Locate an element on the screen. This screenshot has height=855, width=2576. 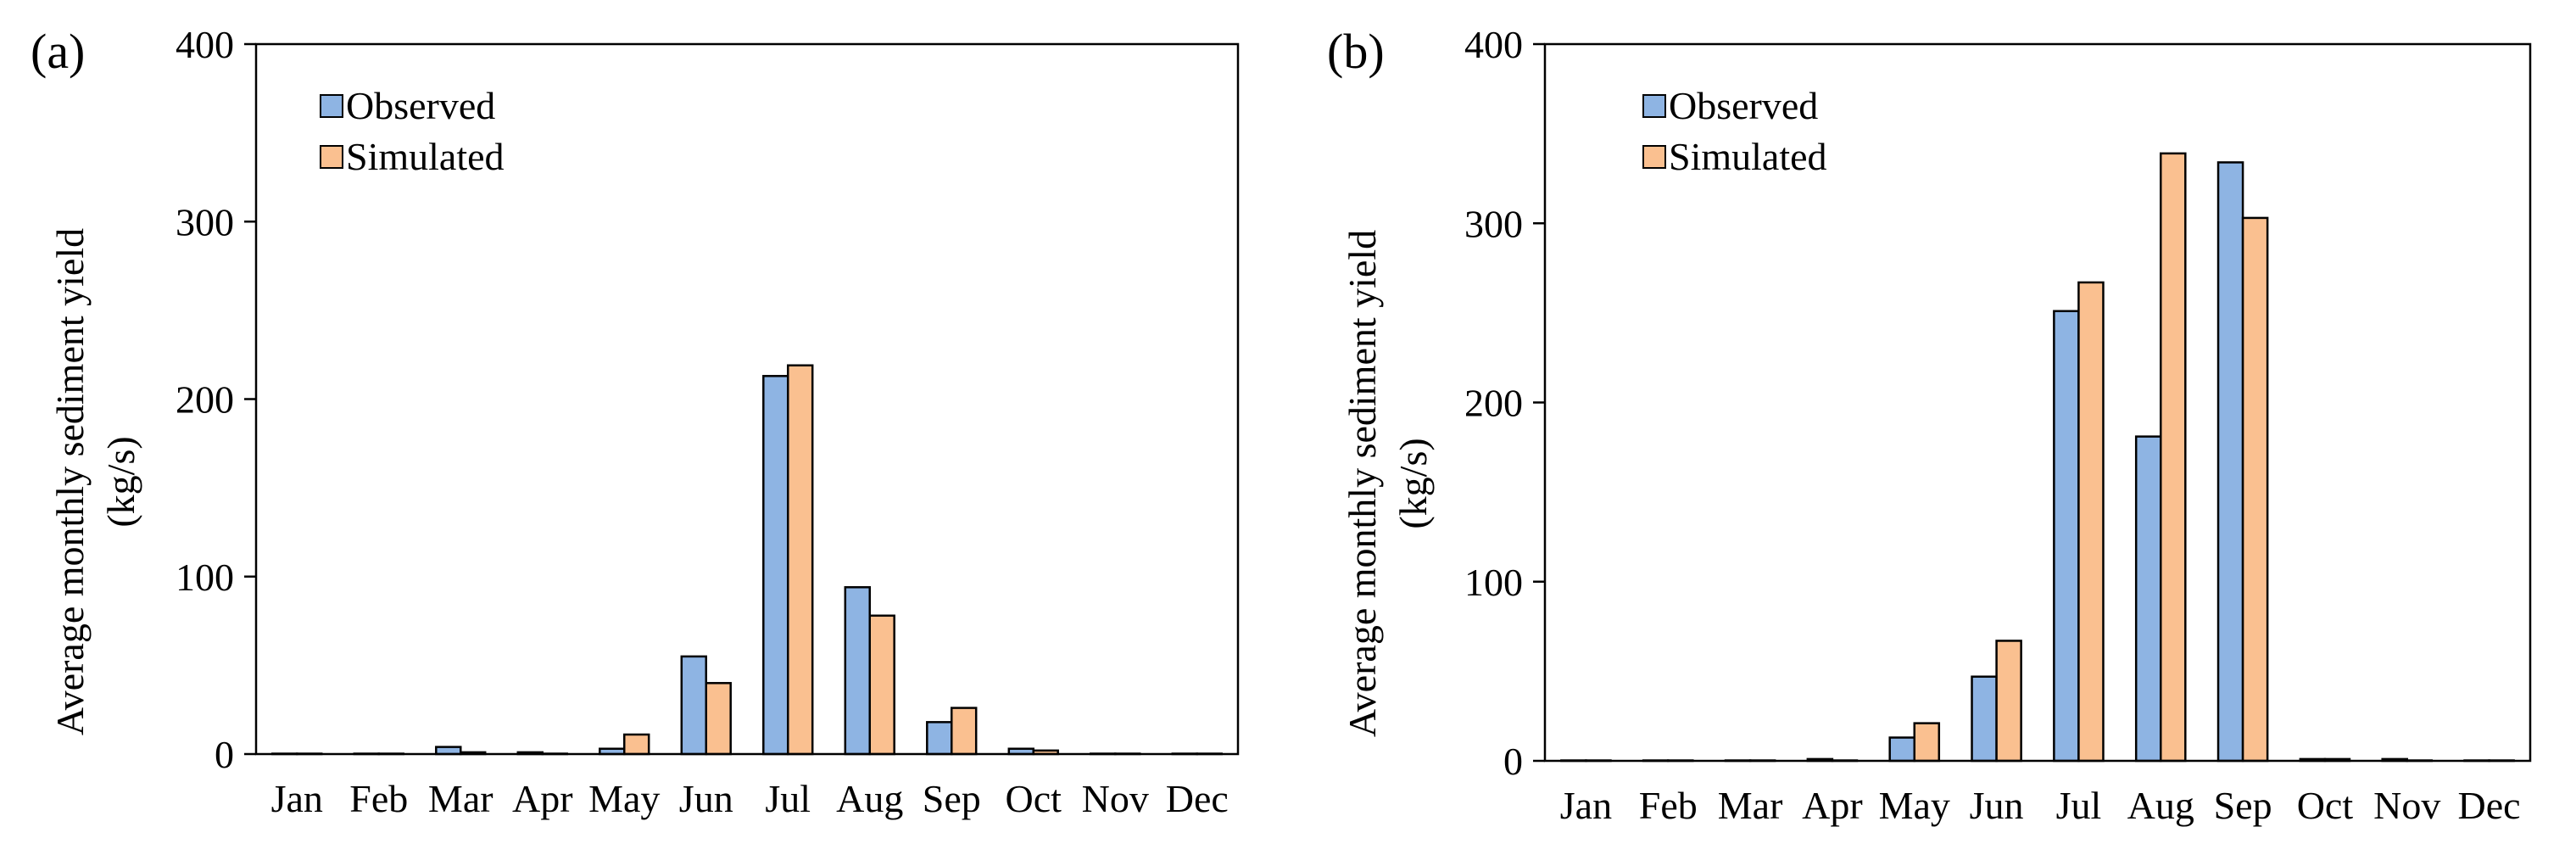
panel-label: (b) is located at coordinates (1356, 51).